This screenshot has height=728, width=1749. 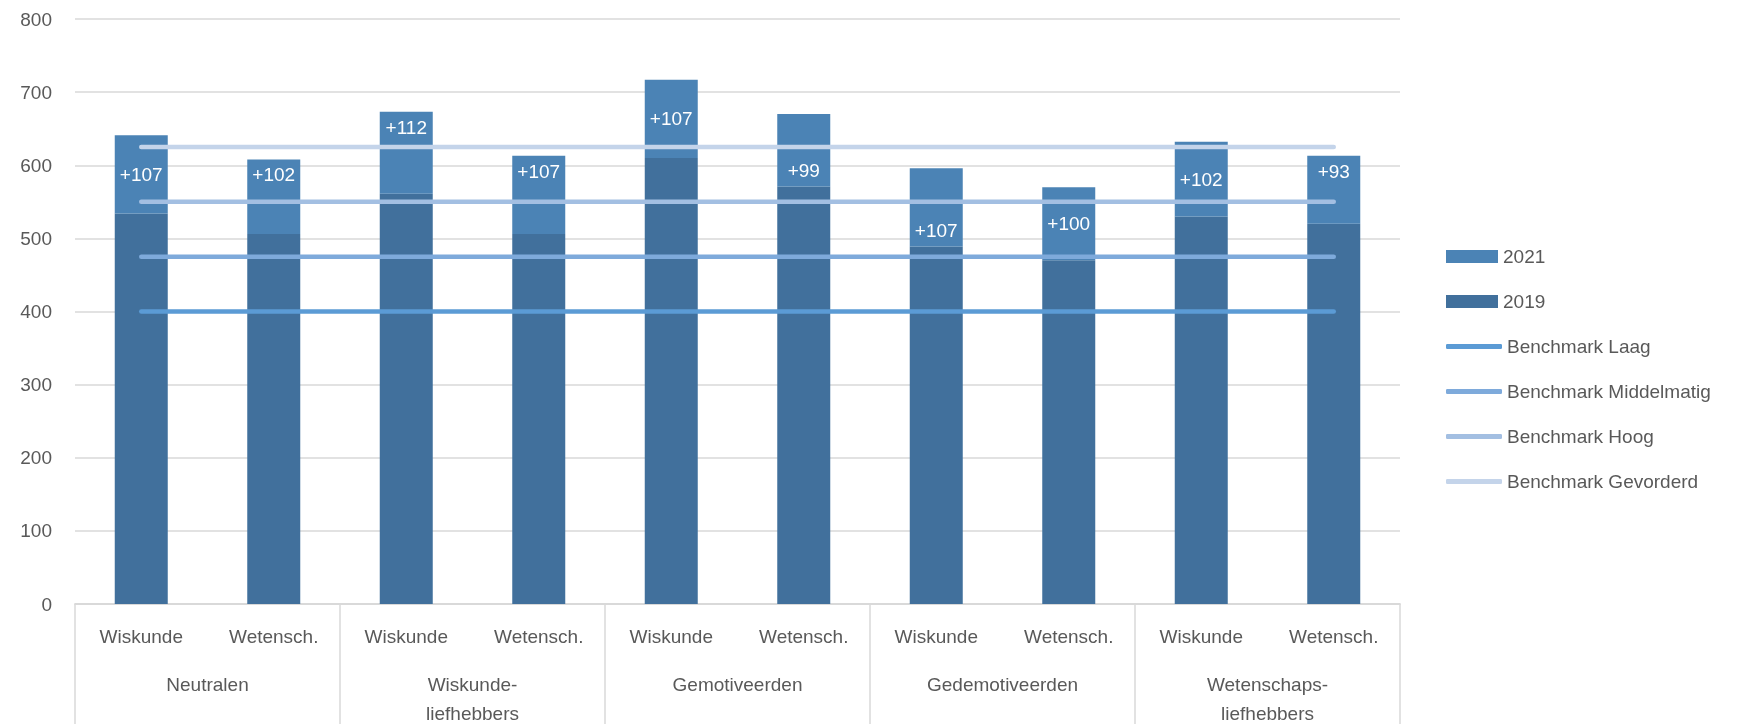 I want to click on text: Neutralen, so click(x=207, y=684).